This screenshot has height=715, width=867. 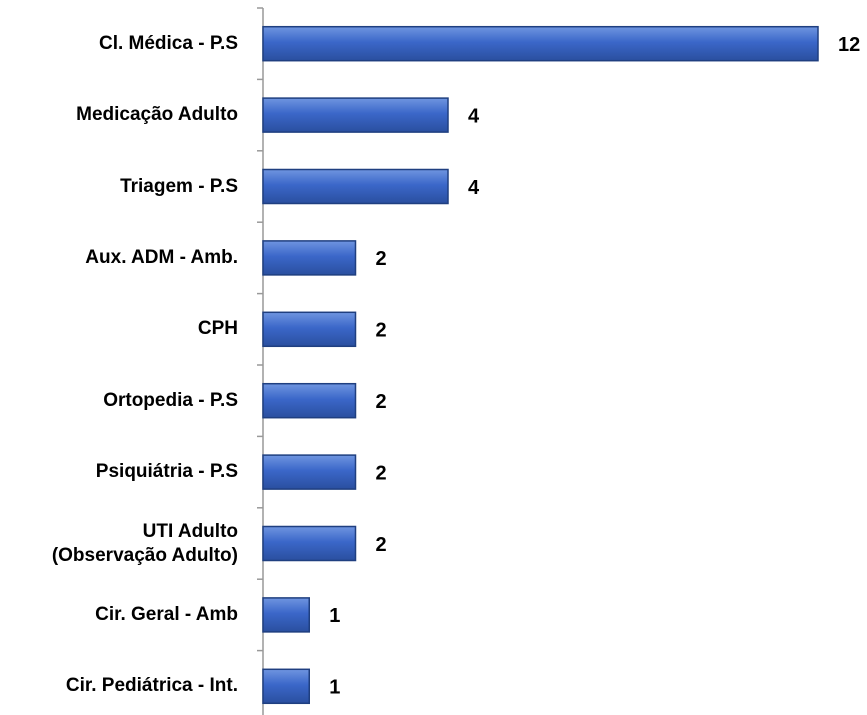 I want to click on category-label: Cl. Médica - P.S, so click(x=168, y=43).